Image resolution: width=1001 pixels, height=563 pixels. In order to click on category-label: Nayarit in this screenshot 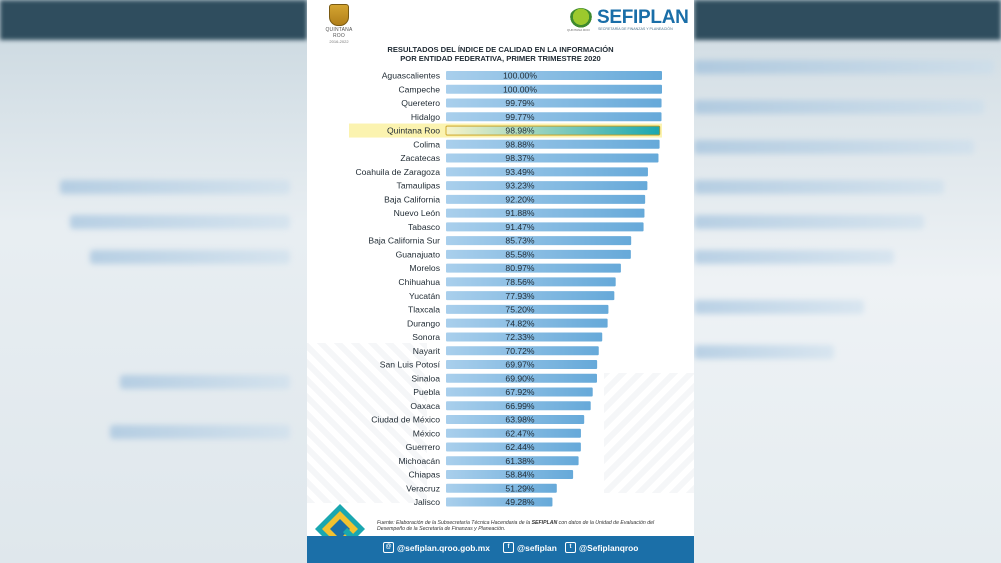, I will do `click(427, 351)`.